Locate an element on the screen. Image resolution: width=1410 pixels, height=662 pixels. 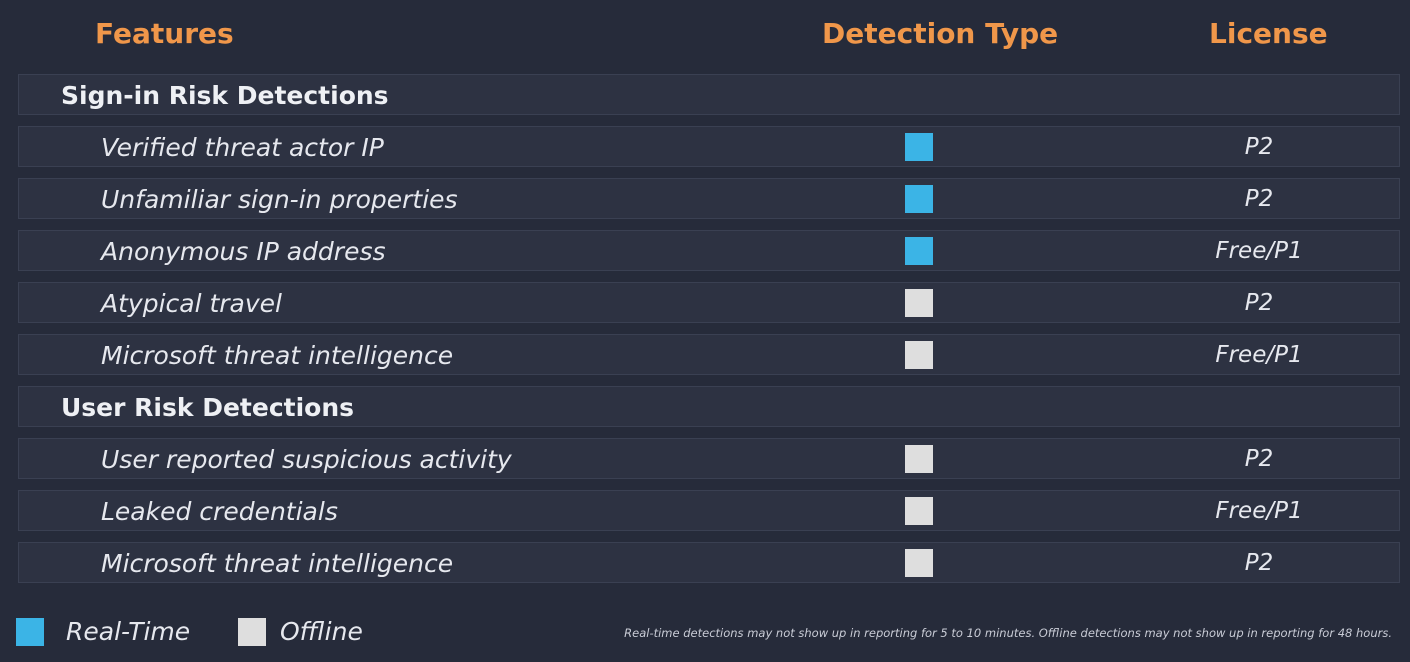
feature-label: Atypical travel is located at coordinates (191, 303).